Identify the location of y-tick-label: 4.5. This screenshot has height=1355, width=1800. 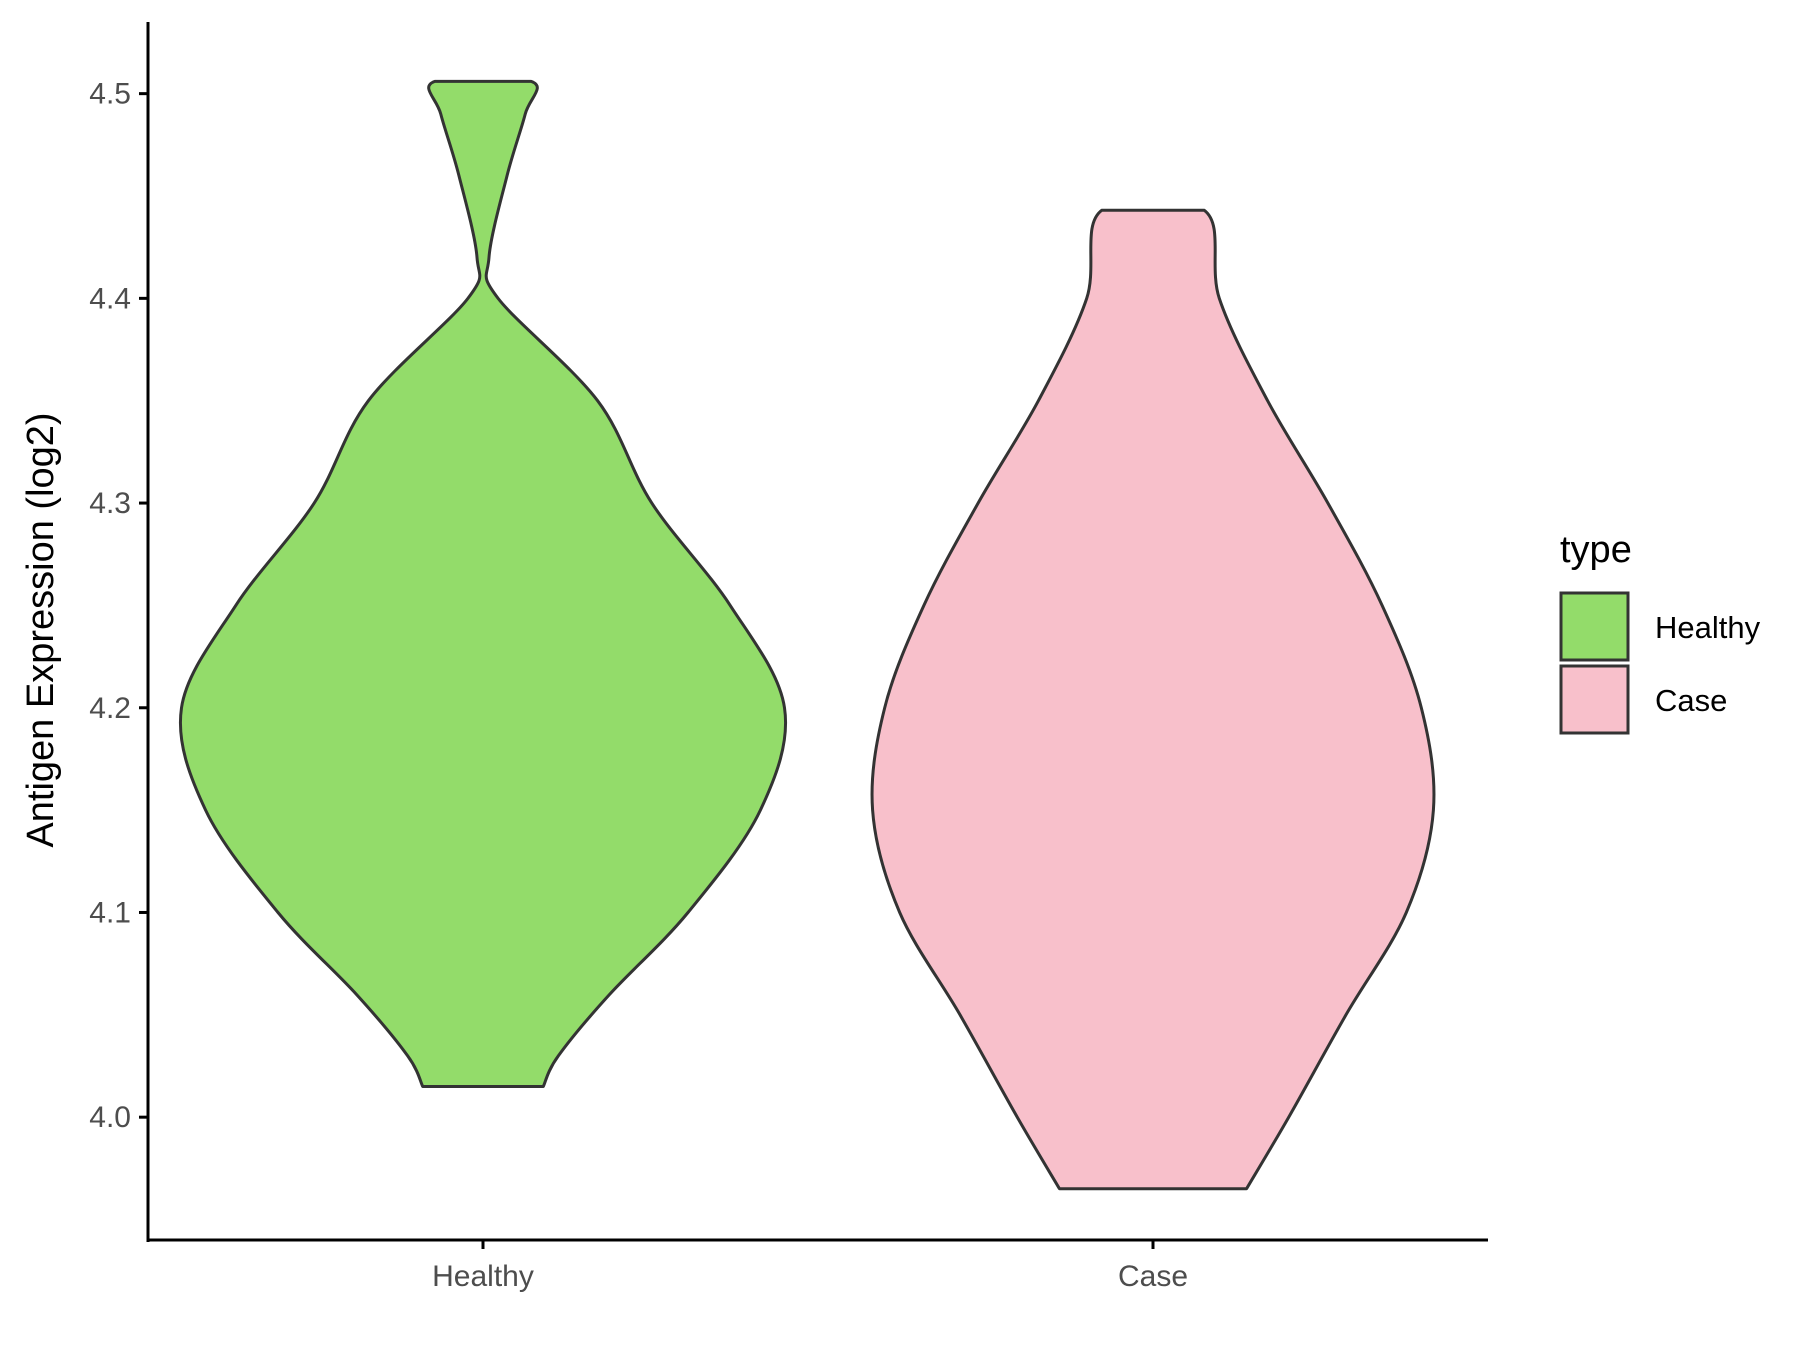
(110, 94).